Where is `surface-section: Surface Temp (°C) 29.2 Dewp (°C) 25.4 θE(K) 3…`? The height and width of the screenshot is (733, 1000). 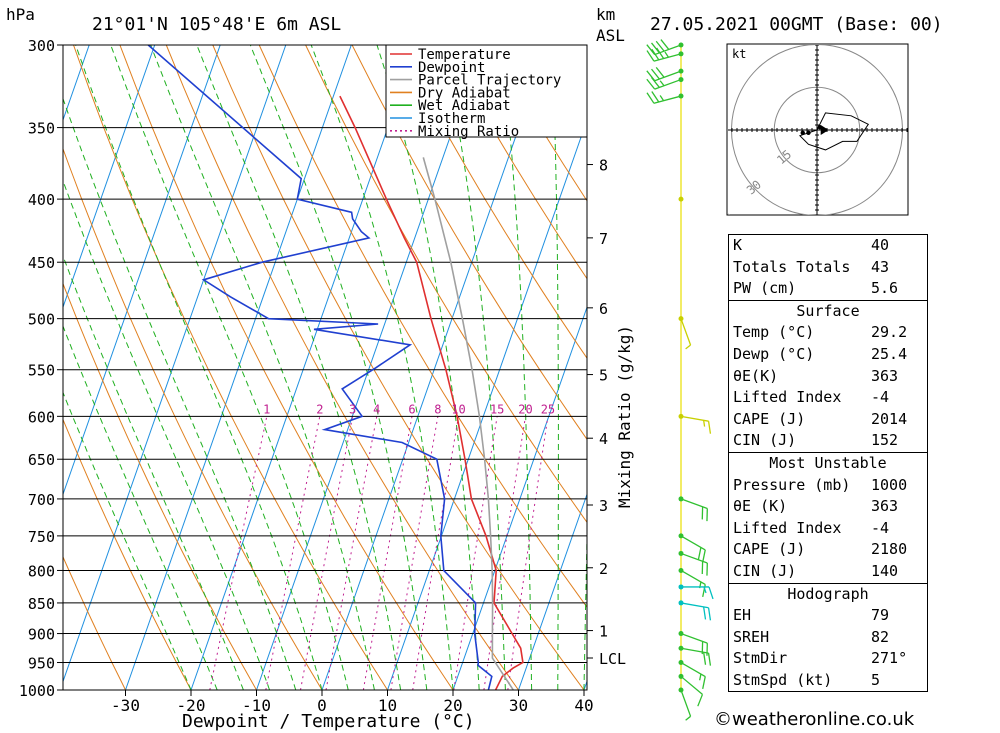 surface-section: Surface Temp (°C) 29.2 Dewp (°C) 25.4 θE(K) 3… is located at coordinates (828, 375).